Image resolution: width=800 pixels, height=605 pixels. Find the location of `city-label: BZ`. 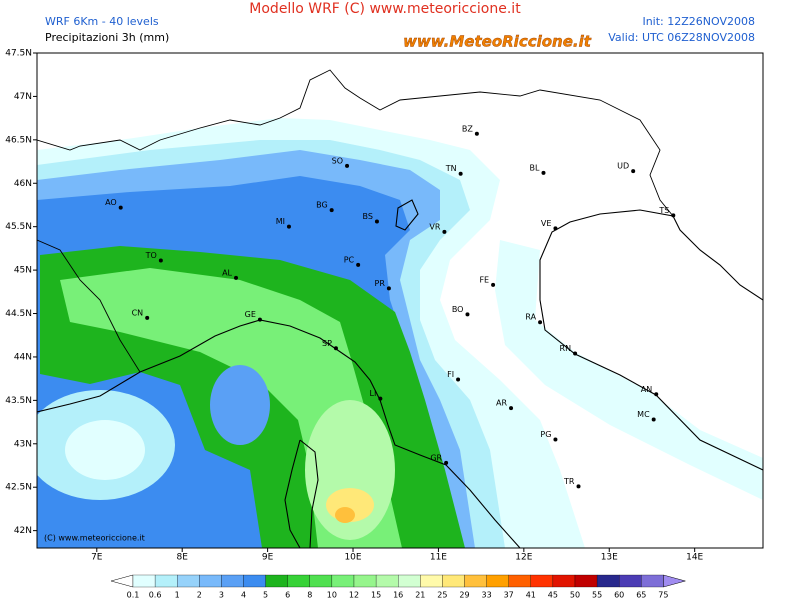

city-label: BZ is located at coordinates (467, 128).